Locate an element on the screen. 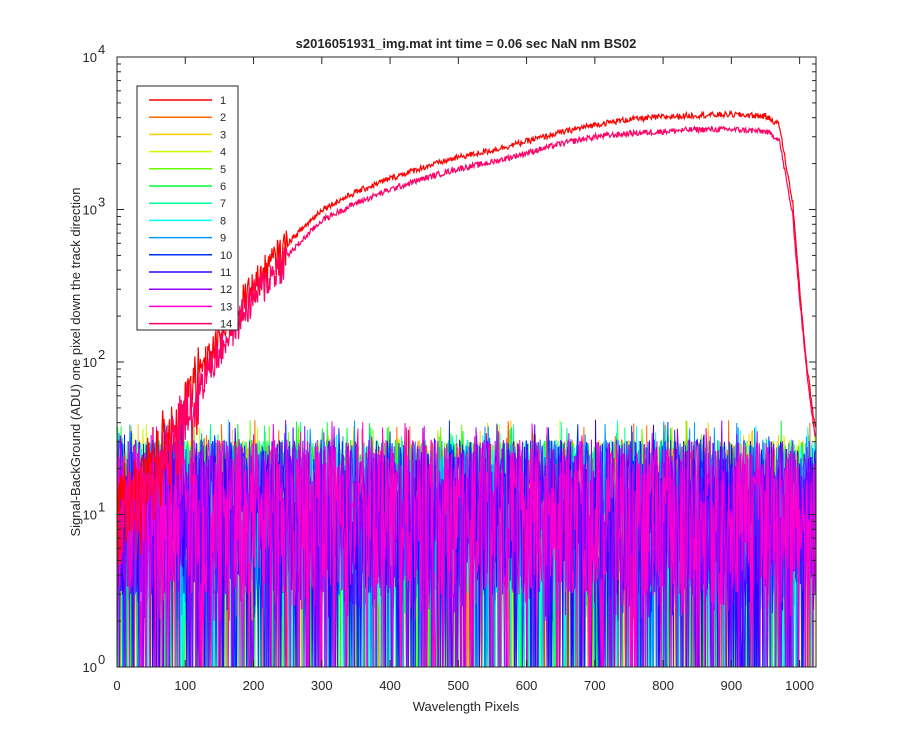 The image size is (900, 750). x-tick-label: 400 is located at coordinates (390, 685).